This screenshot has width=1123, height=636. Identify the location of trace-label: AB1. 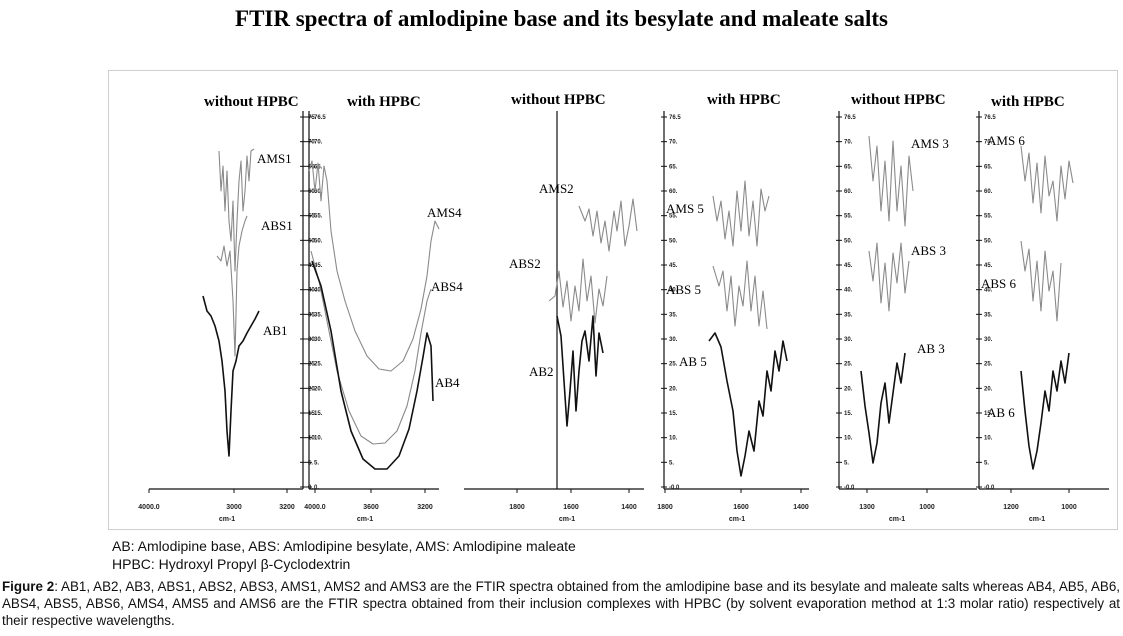
(275, 330).